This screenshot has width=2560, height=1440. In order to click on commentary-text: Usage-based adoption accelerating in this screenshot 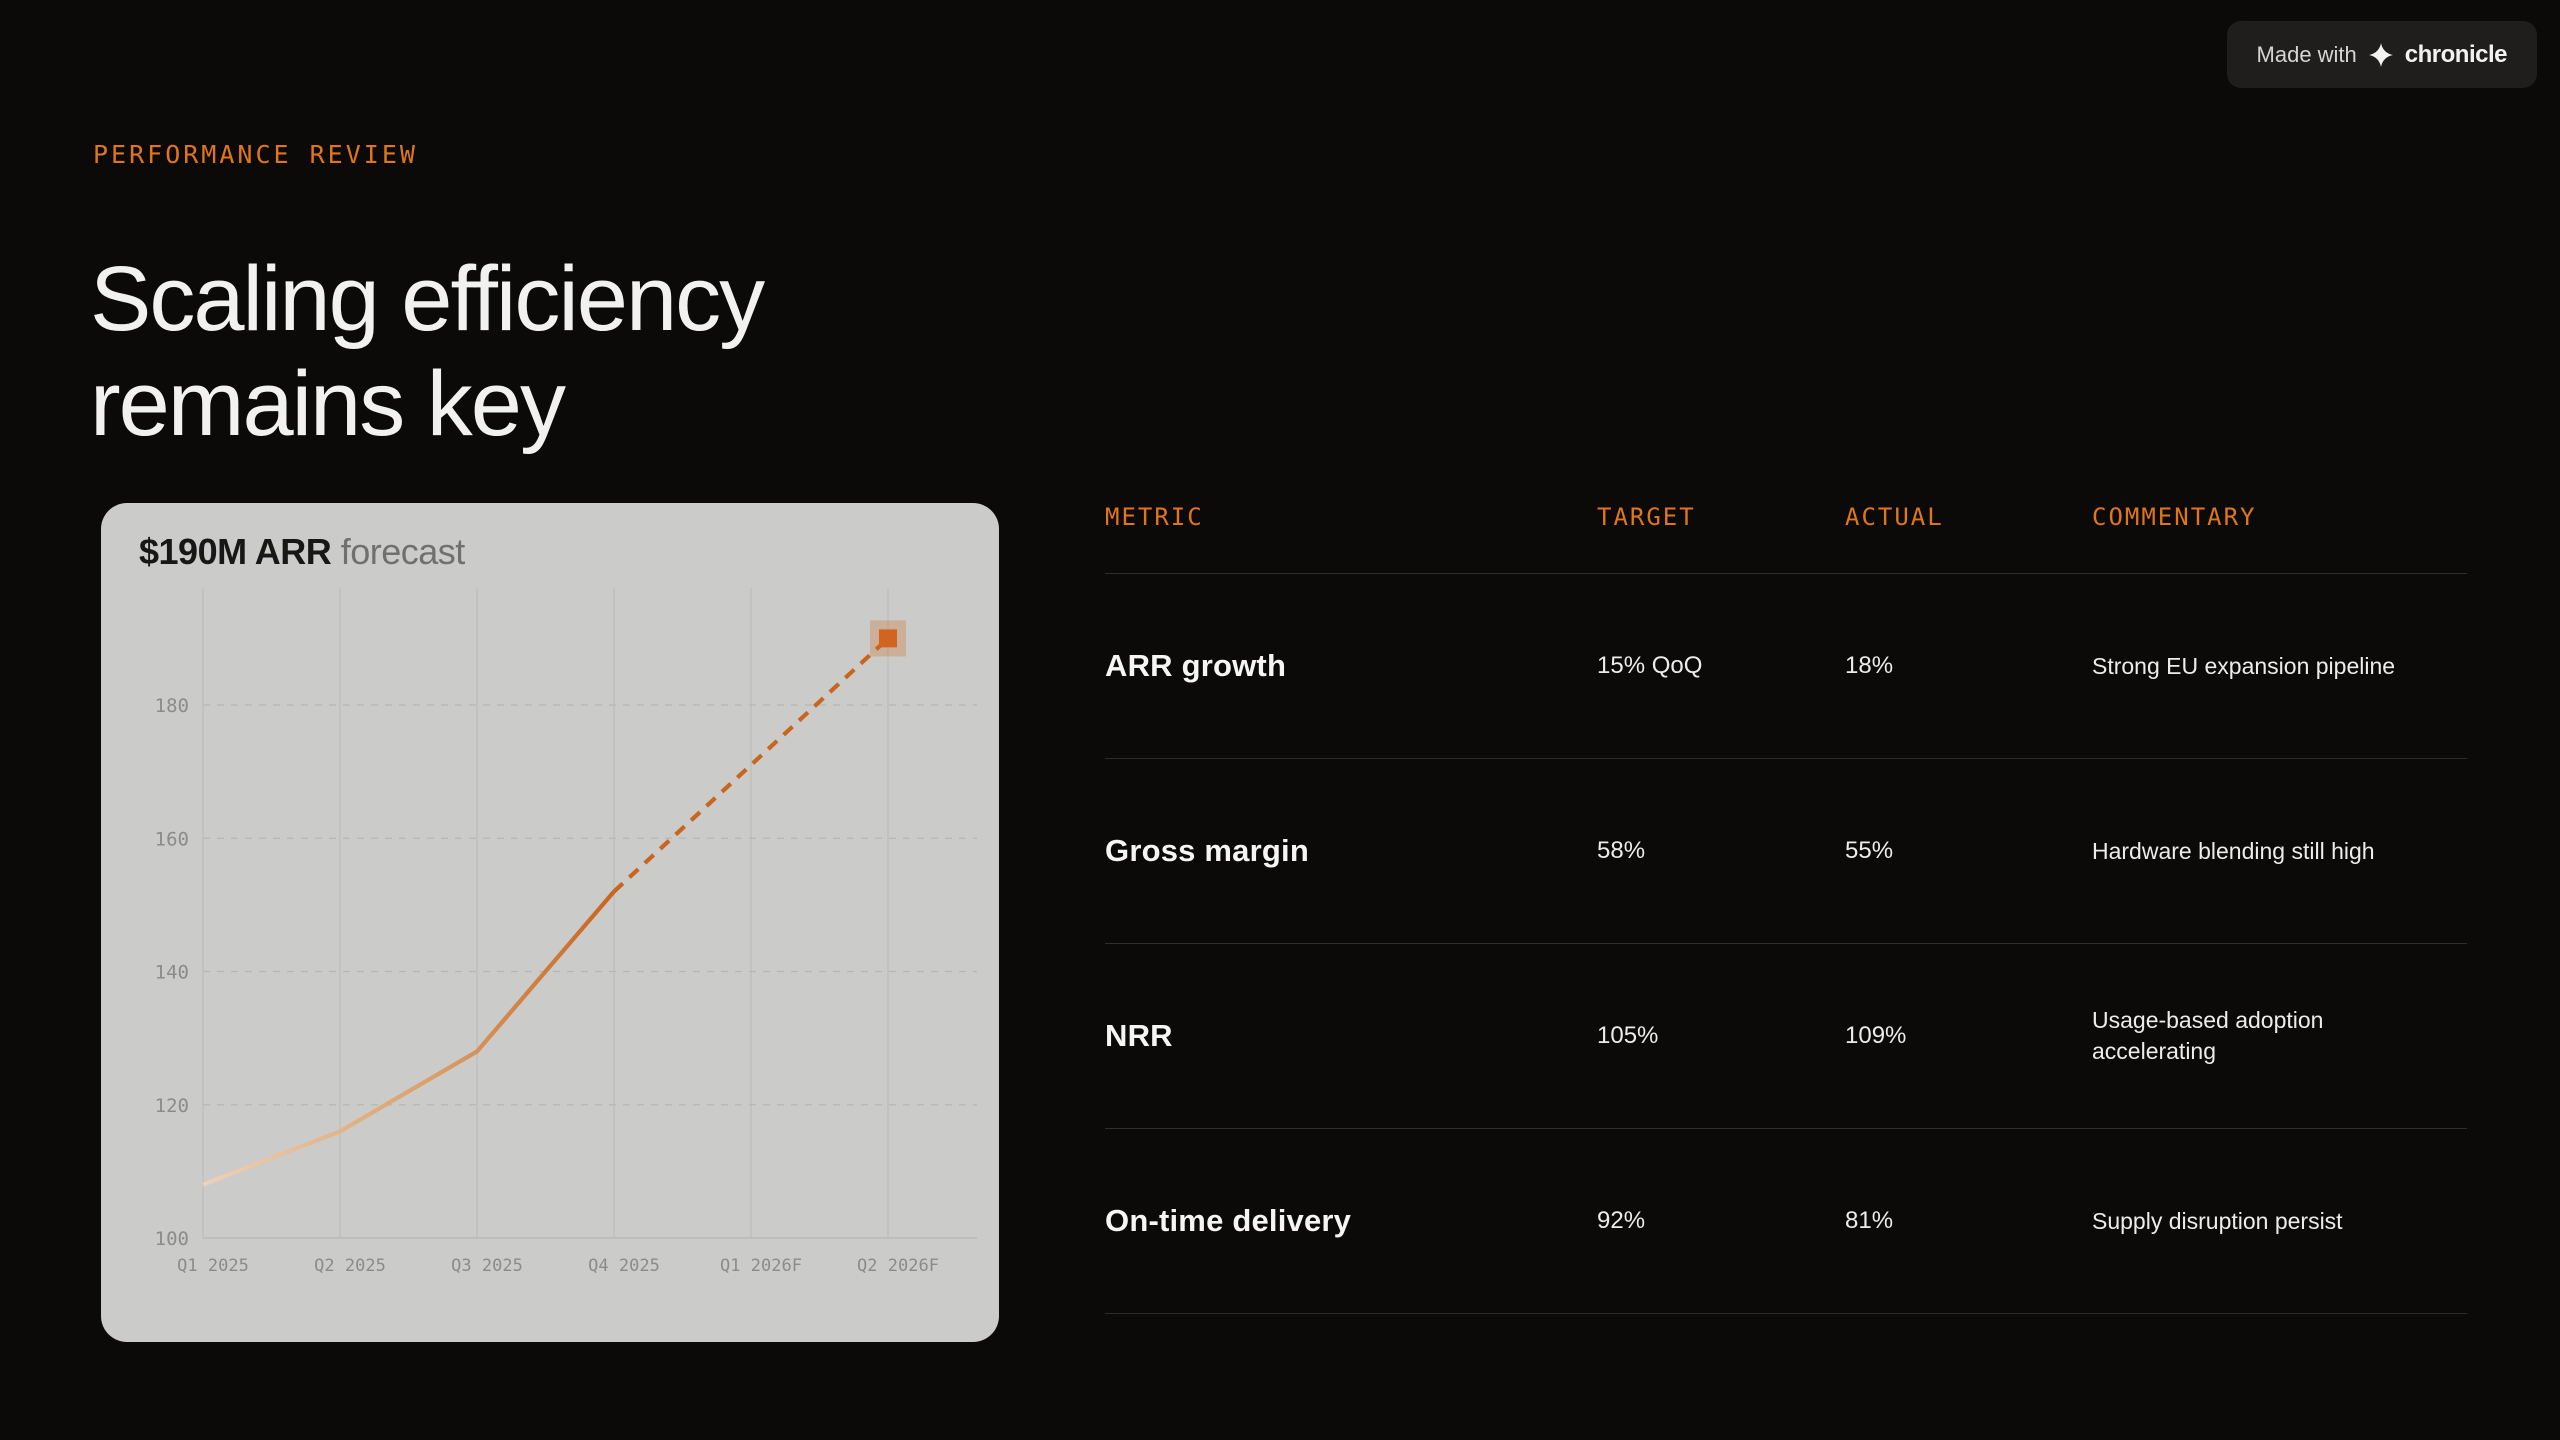, I will do `click(2208, 1035)`.